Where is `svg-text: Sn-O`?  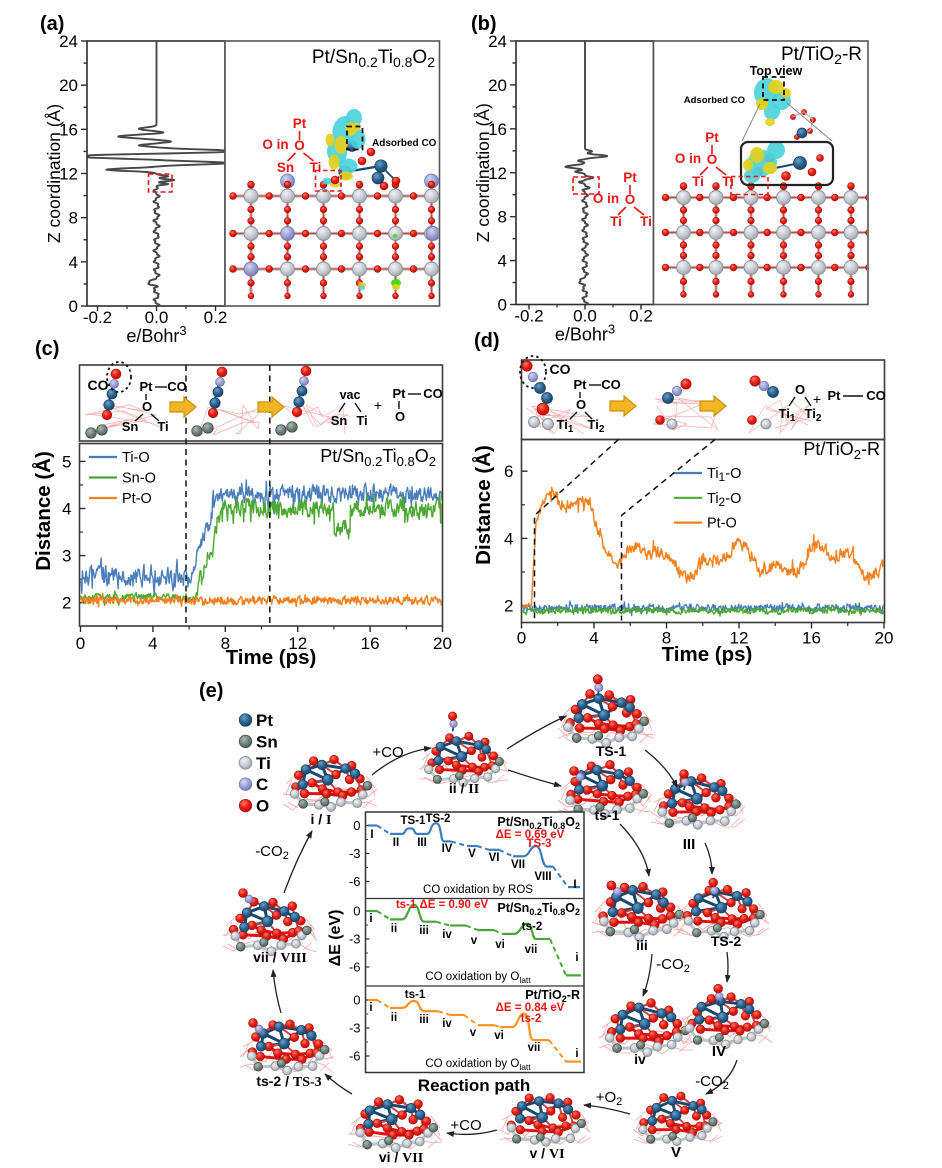 svg-text: Sn-O is located at coordinates (139, 479).